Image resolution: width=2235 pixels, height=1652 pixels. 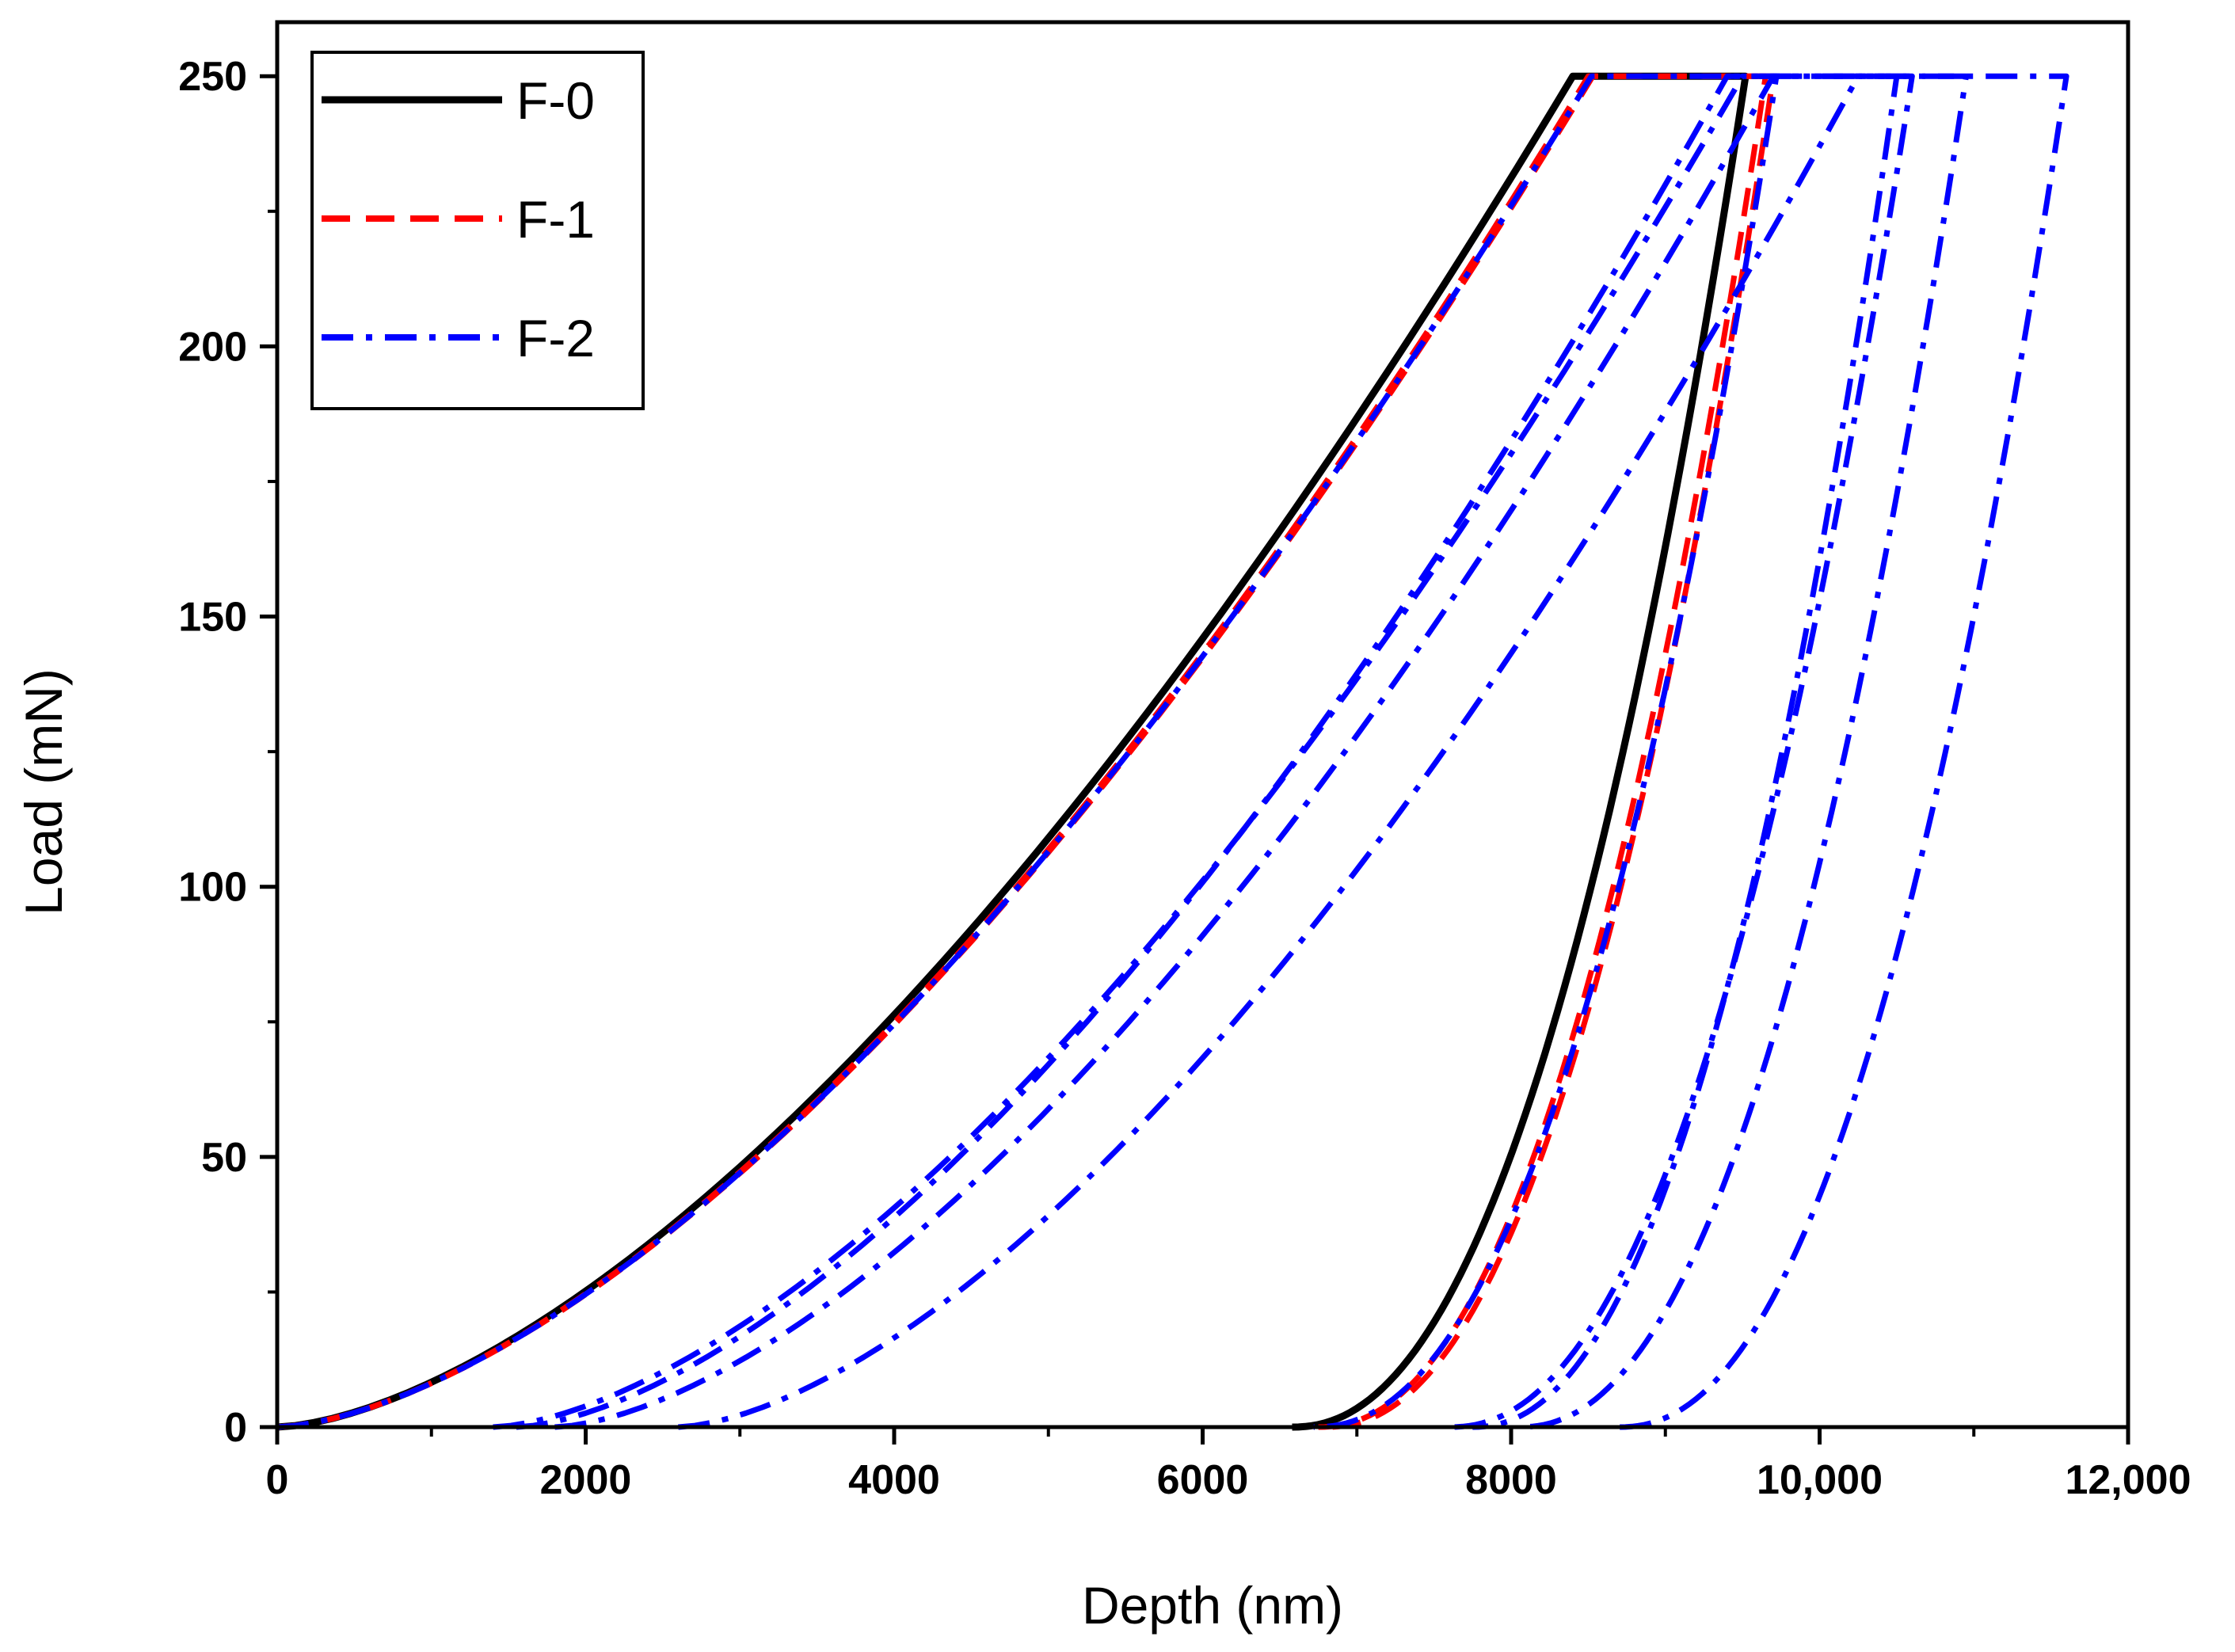 What do you see at coordinates (1212, 1605) in the screenshot?
I see `x-axis-title: Depth (nm)` at bounding box center [1212, 1605].